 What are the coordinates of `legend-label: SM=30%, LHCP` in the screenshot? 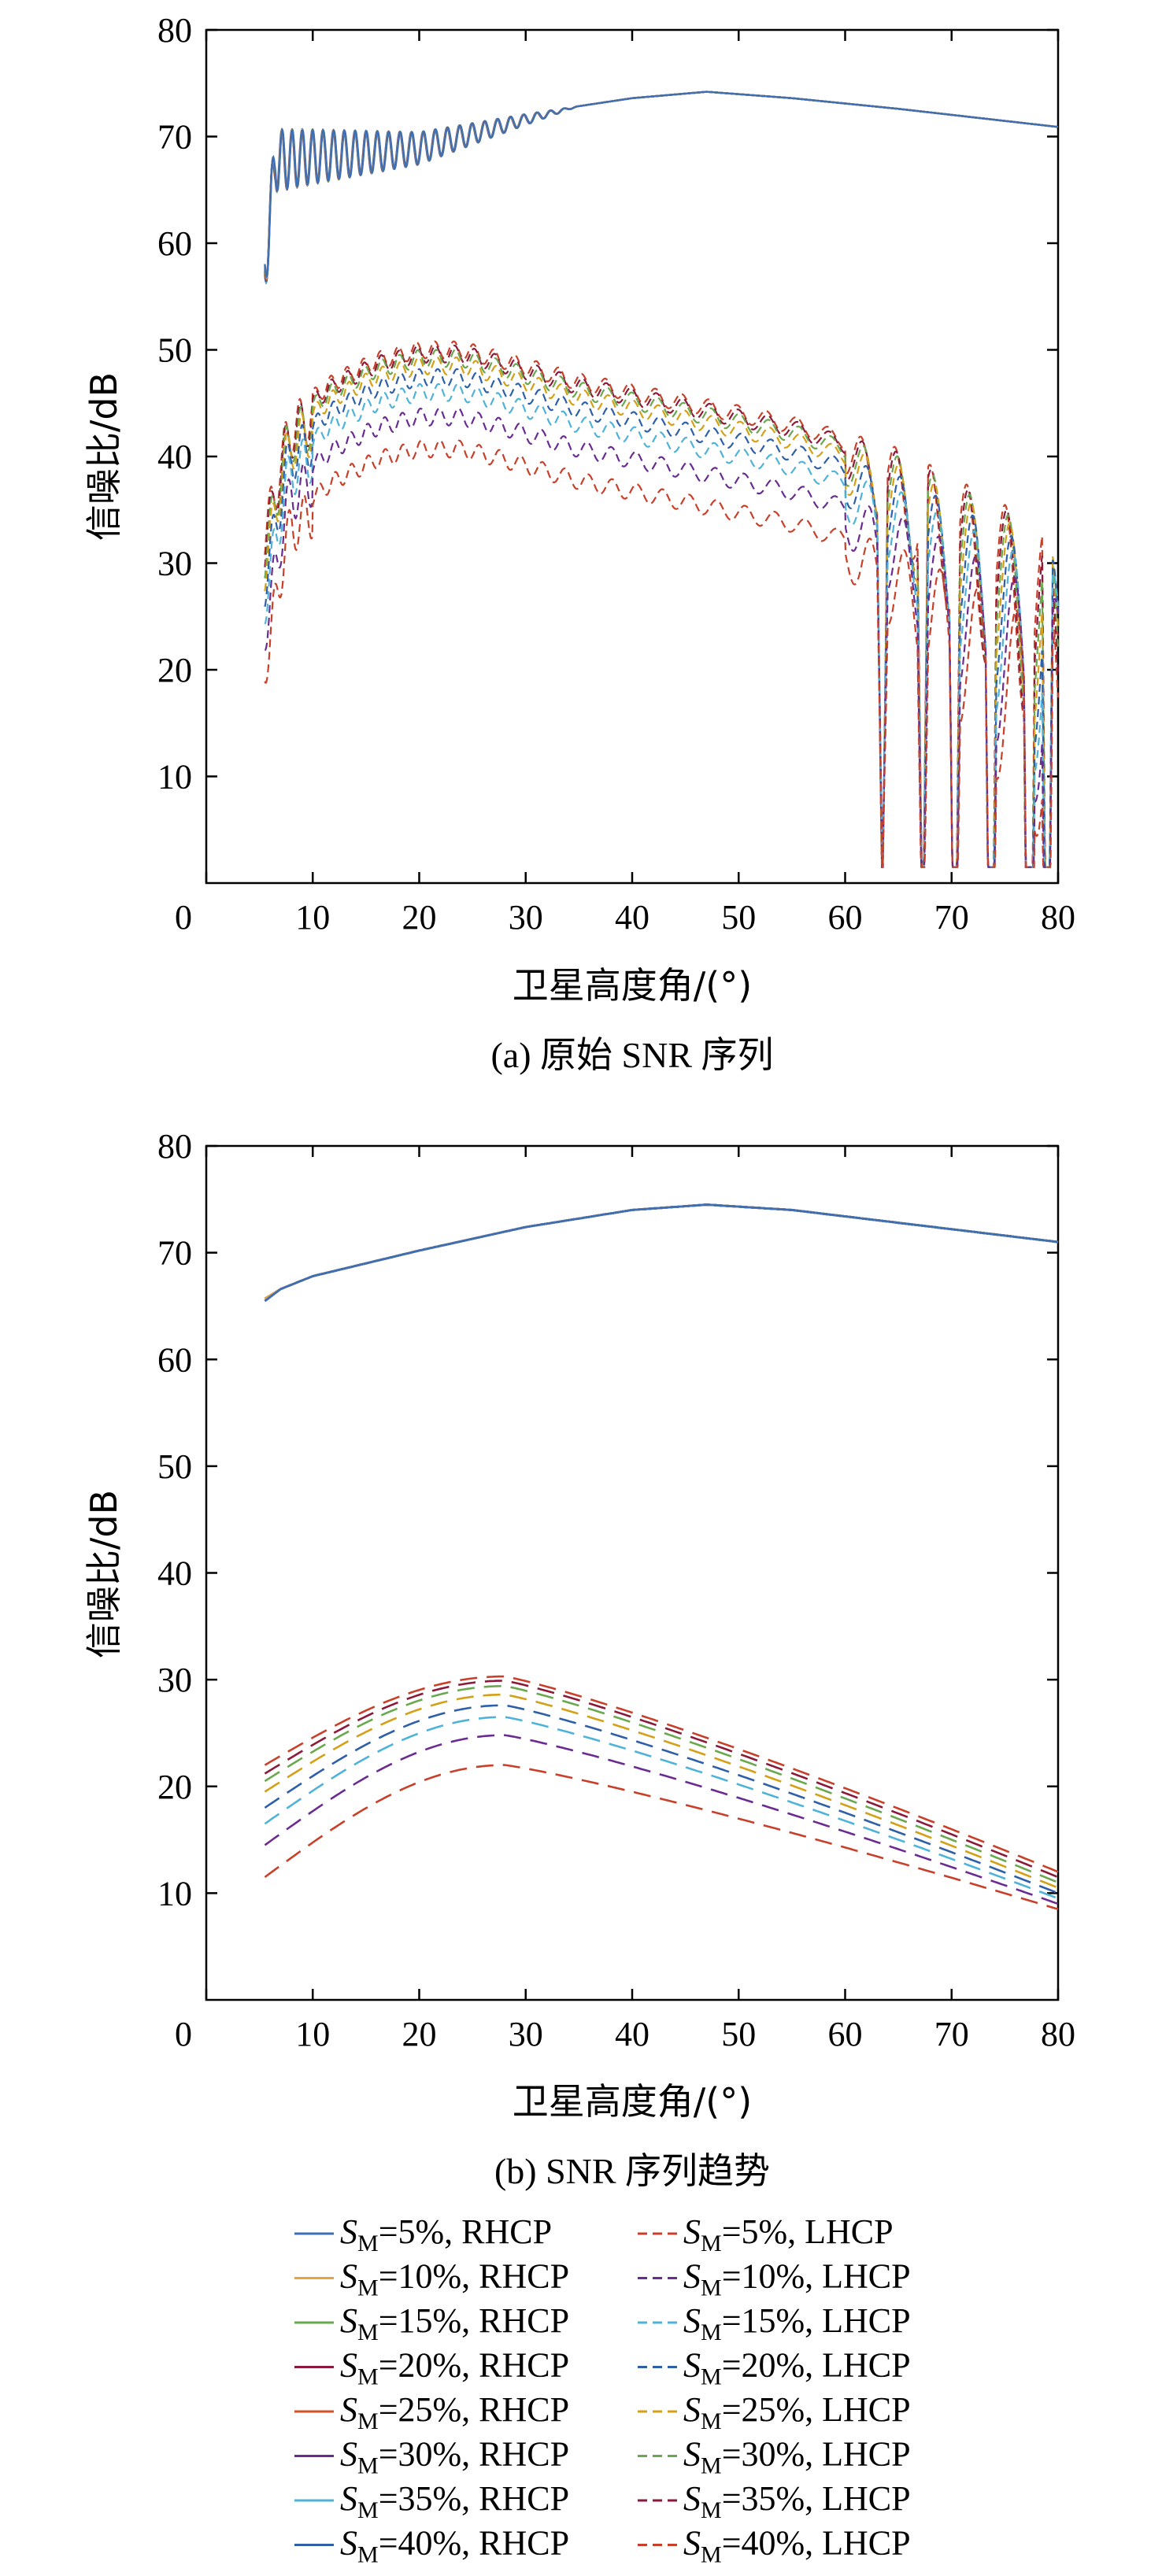 It's located at (797, 2457).